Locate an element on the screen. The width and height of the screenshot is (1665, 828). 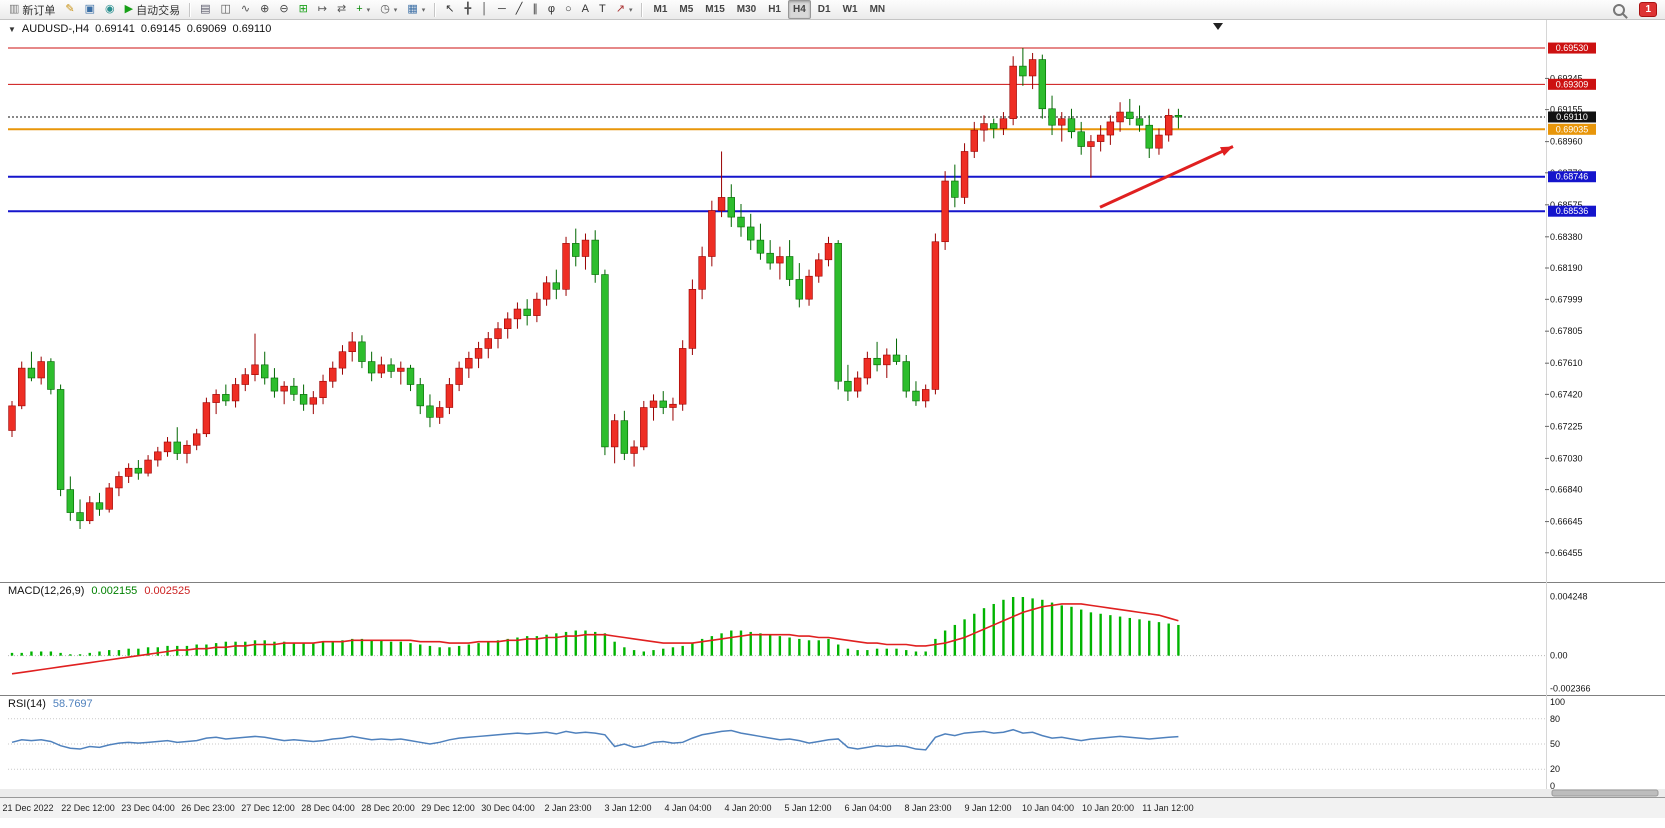
horizontal-line-button: ─ is located at coordinates (502, 9).